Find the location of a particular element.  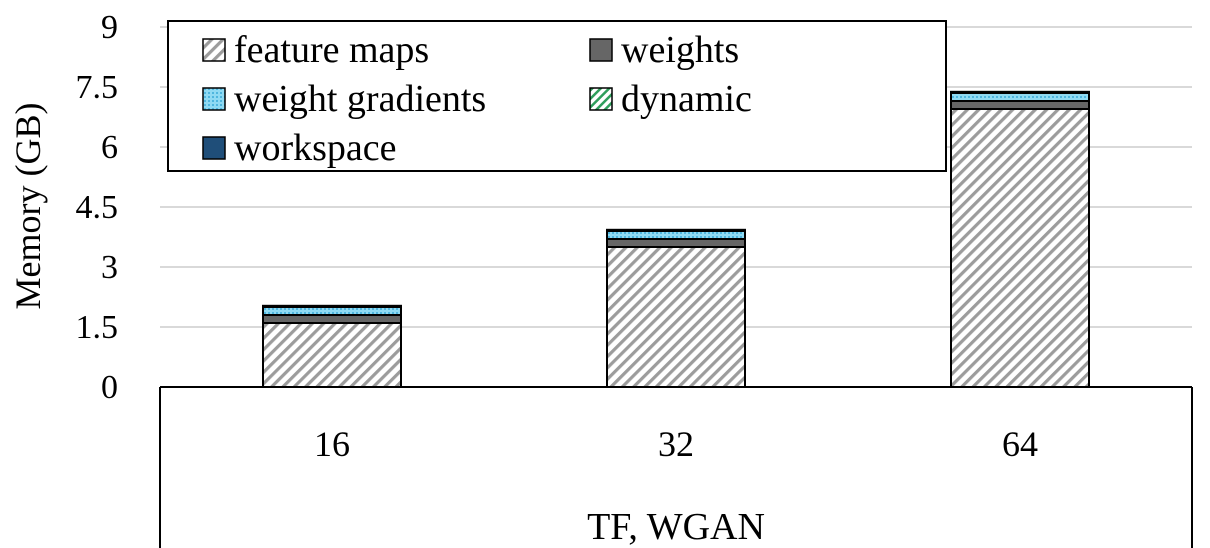

legend-swatch-weight-gradients is located at coordinates (214, 99).